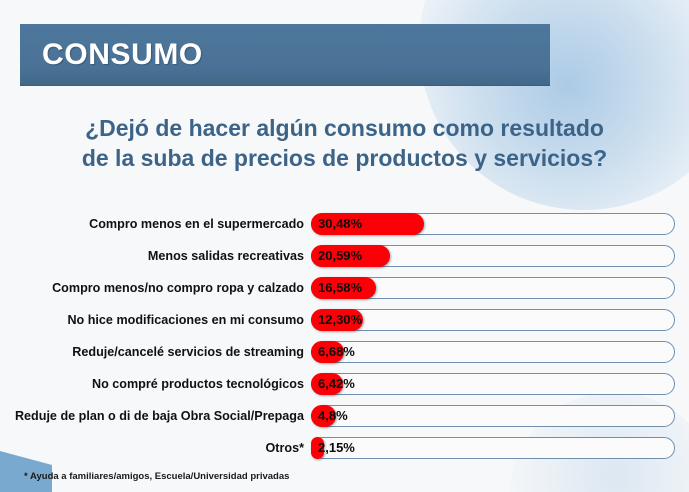 The width and height of the screenshot is (689, 492). Describe the element at coordinates (188, 352) in the screenshot. I see `bar-category-label: Reduje/cancelé servicios de streaming` at that location.